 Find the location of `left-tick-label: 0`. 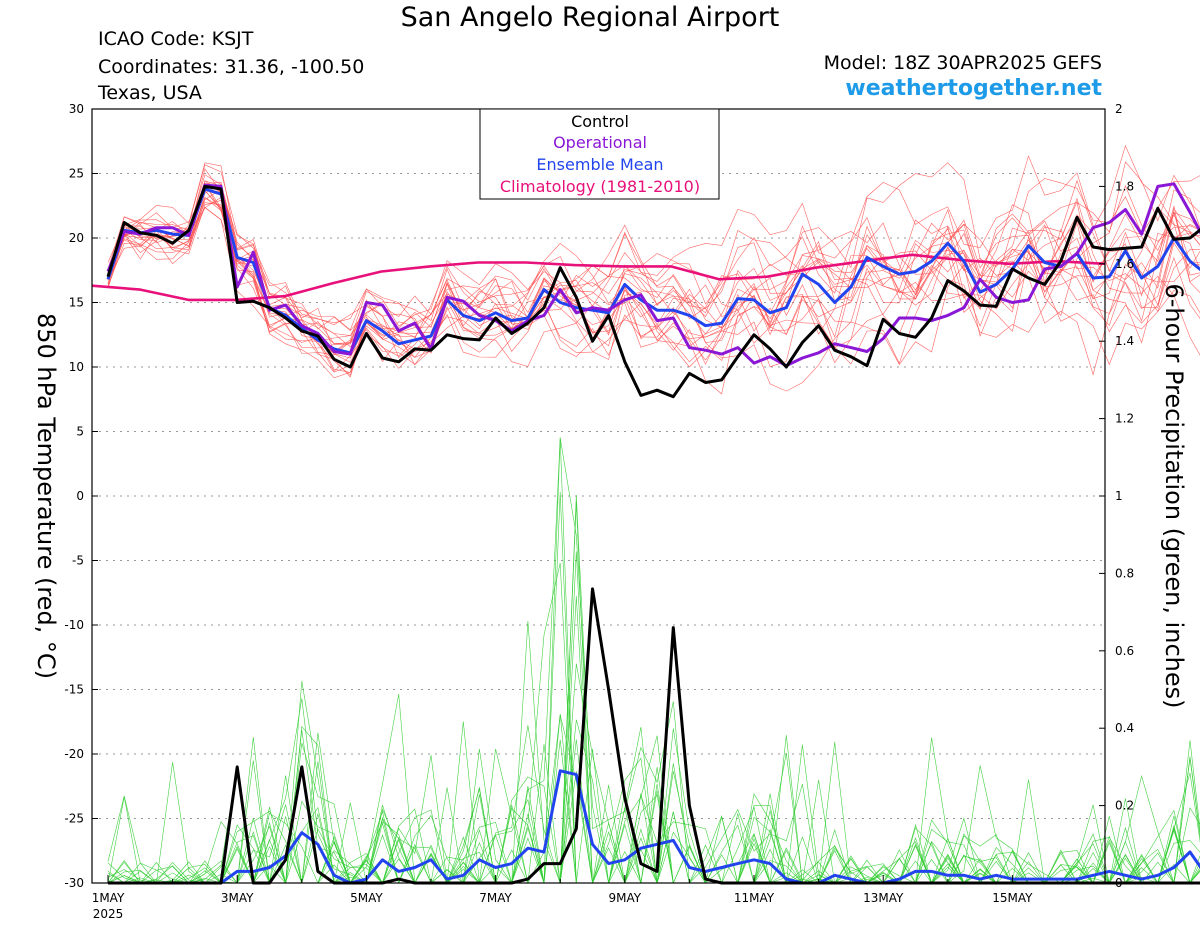

left-tick-label: 0 is located at coordinates (80, 496).